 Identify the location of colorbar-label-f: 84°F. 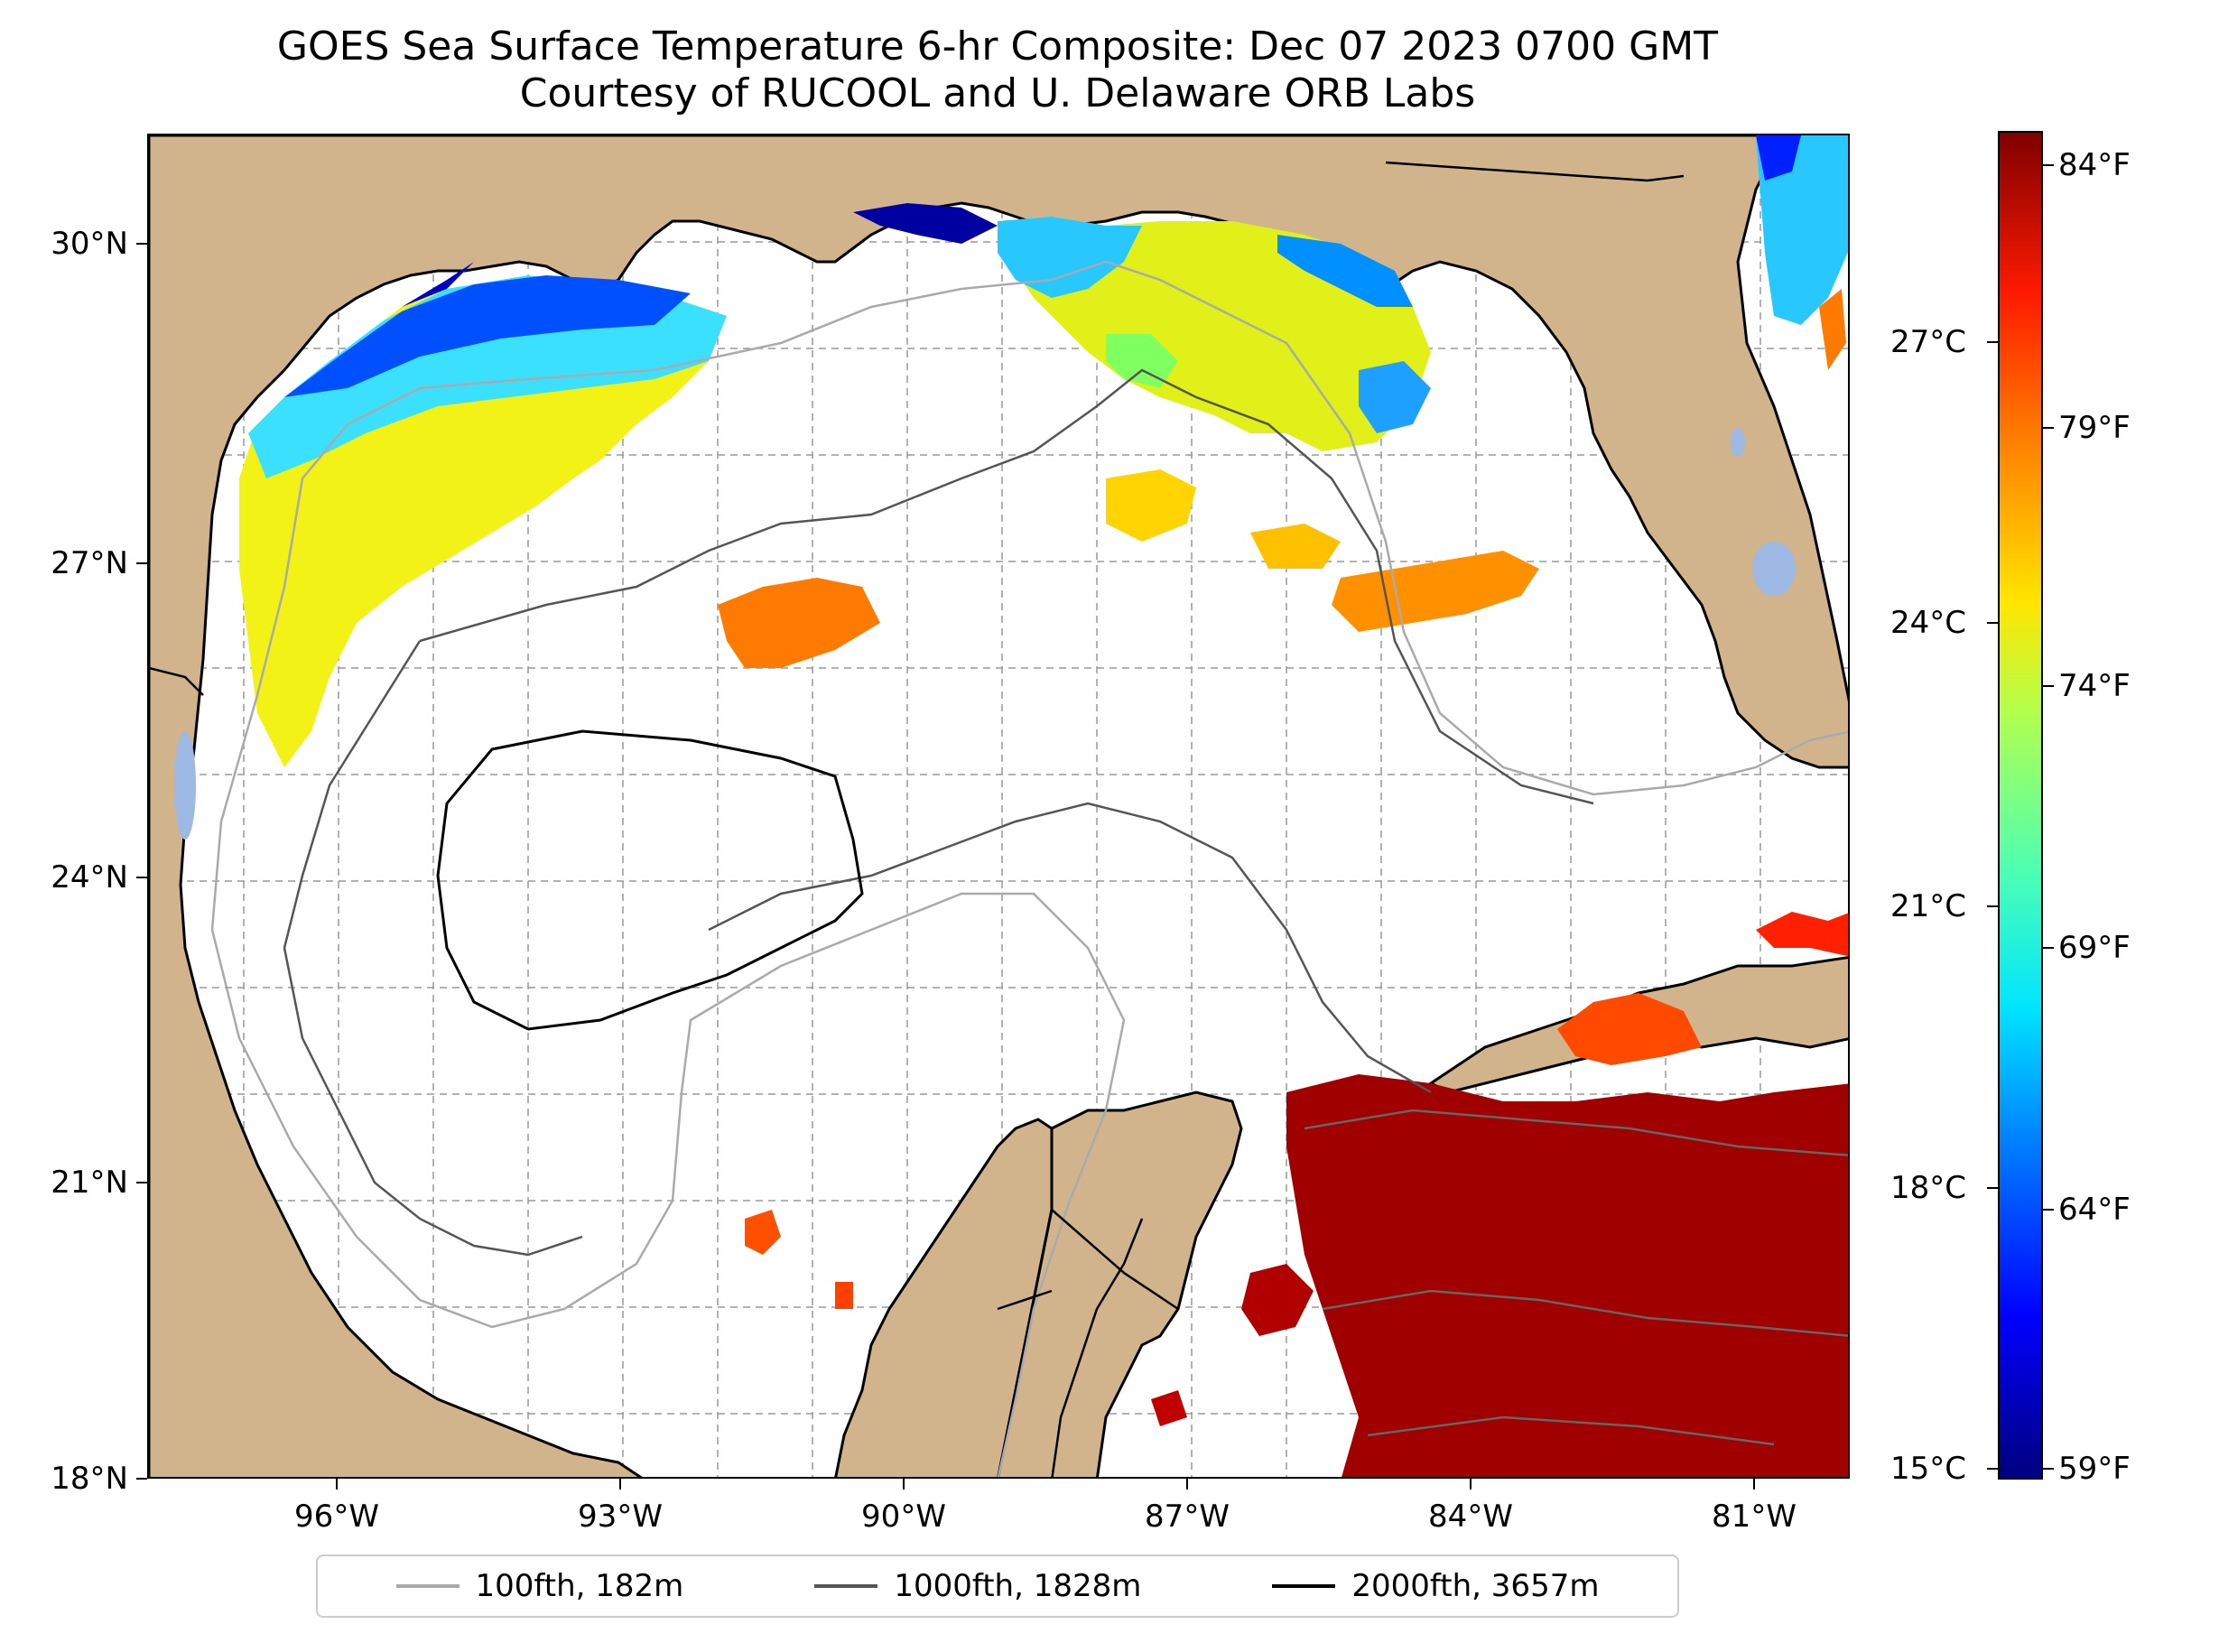
(2094, 165).